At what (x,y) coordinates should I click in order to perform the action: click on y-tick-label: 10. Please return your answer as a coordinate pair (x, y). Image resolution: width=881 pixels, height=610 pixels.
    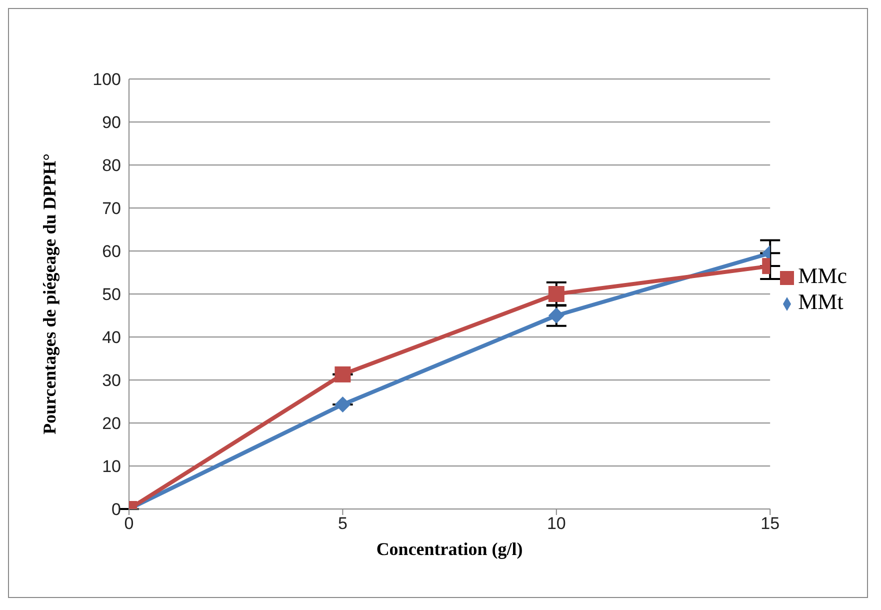
    Looking at the image, I should click on (111, 466).